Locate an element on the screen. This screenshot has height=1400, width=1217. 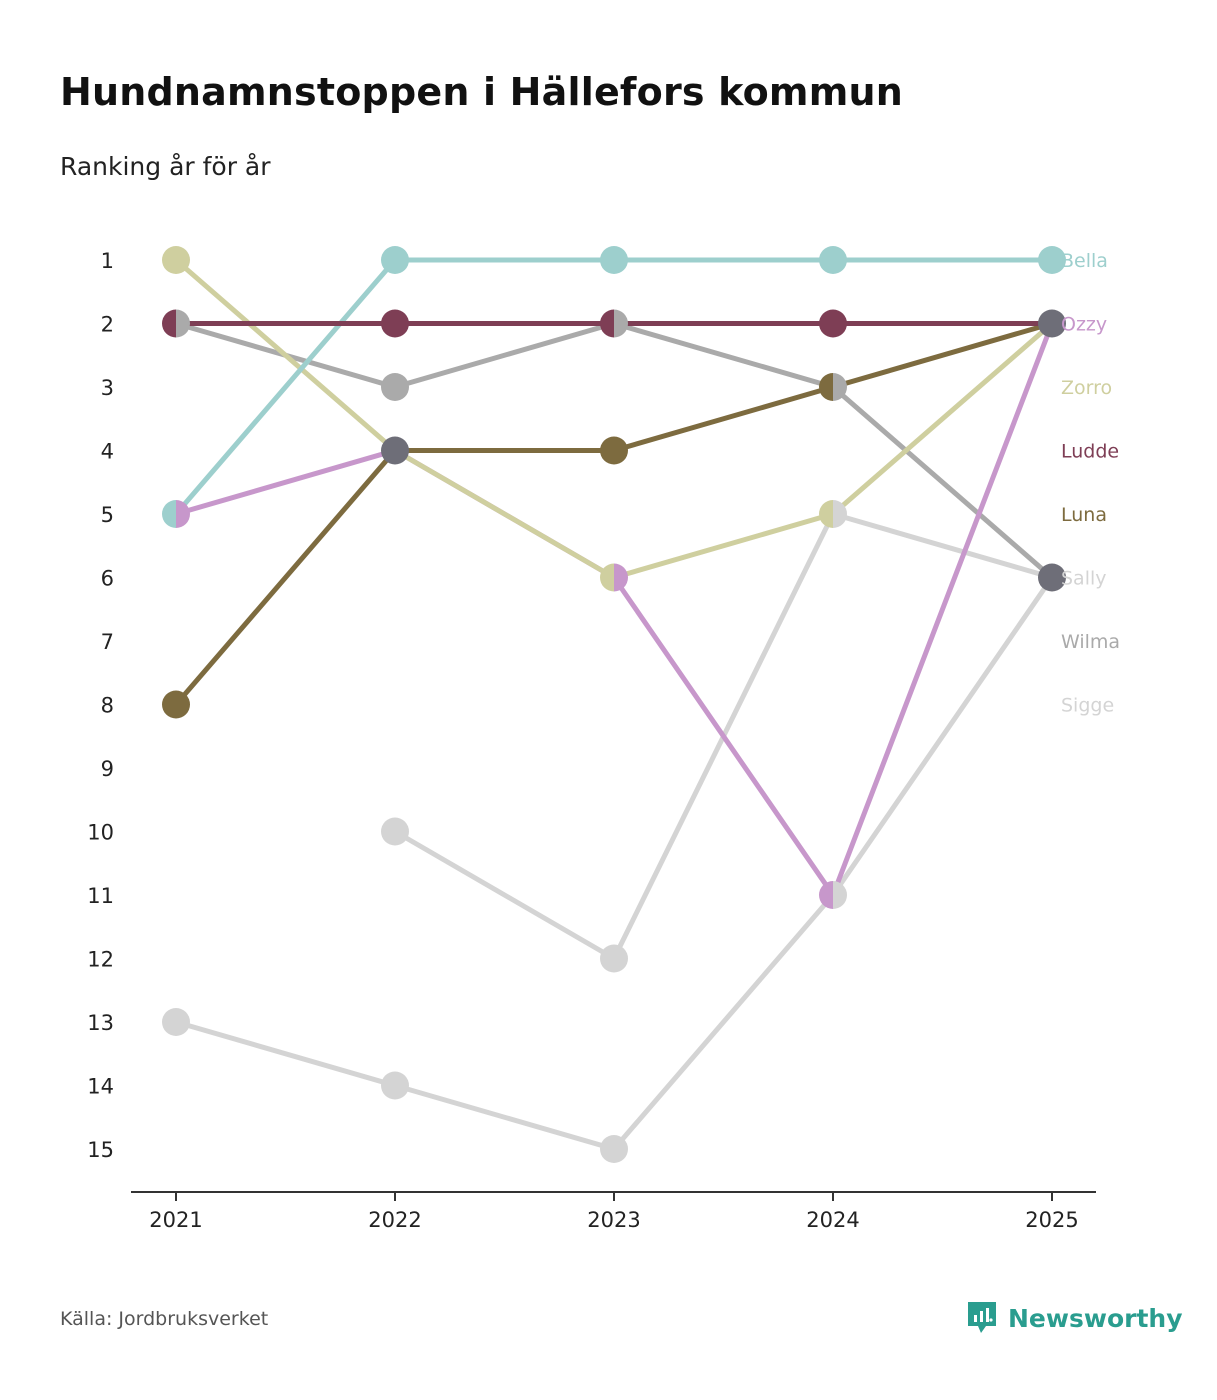
point-zorro-2021 is located at coordinates (176, 260).